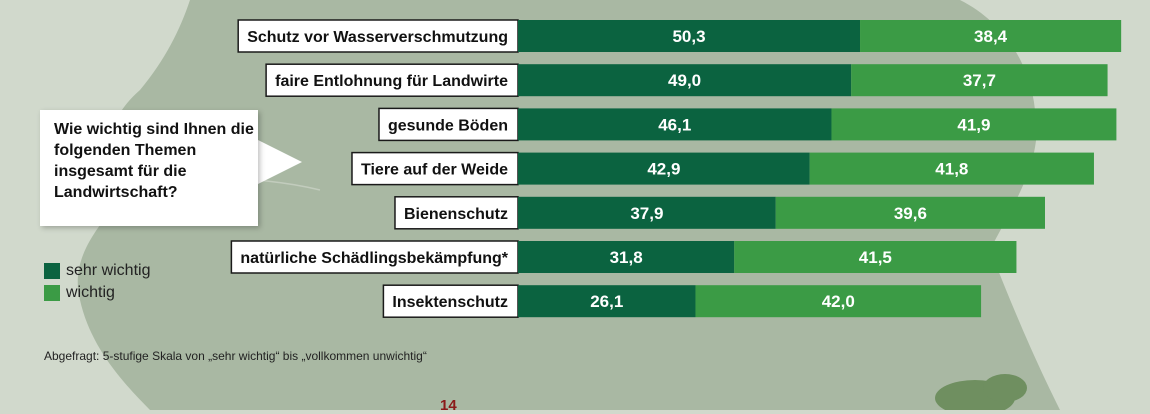  I want to click on legend-item-sehr-wichtig: sehr wichtig, so click(97, 271).